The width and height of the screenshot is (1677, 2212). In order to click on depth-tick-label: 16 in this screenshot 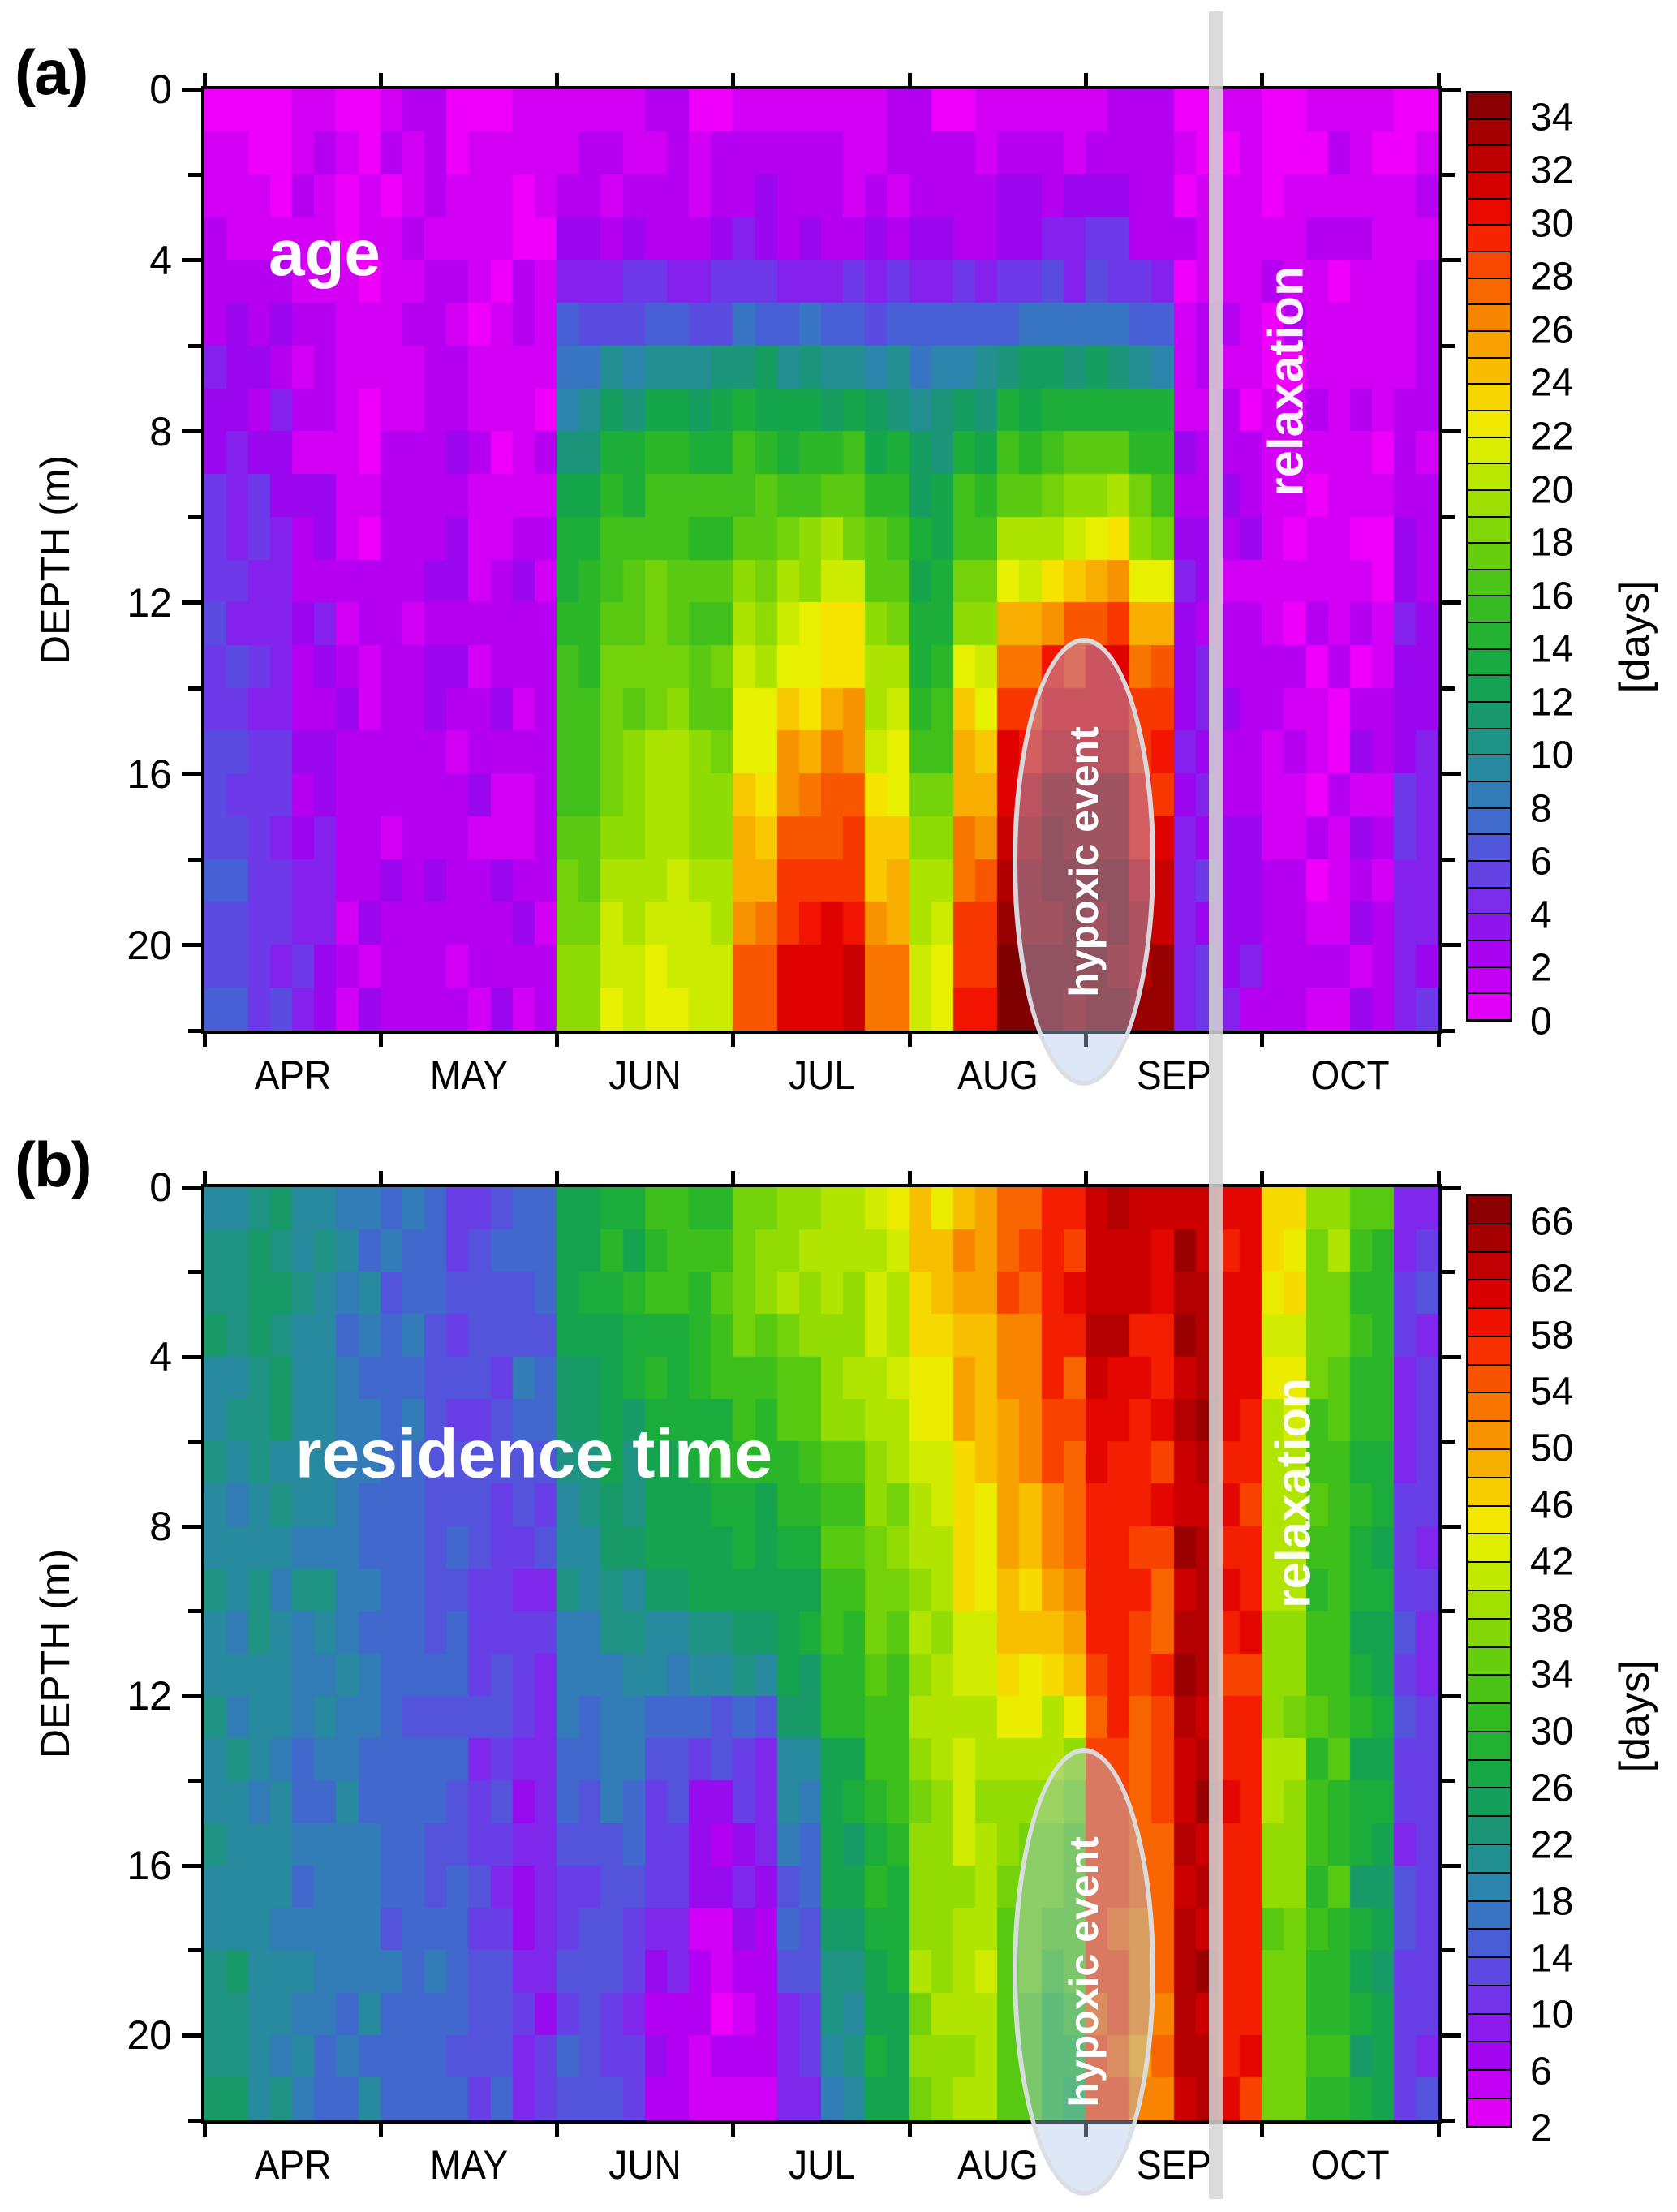, I will do `click(149, 774)`.